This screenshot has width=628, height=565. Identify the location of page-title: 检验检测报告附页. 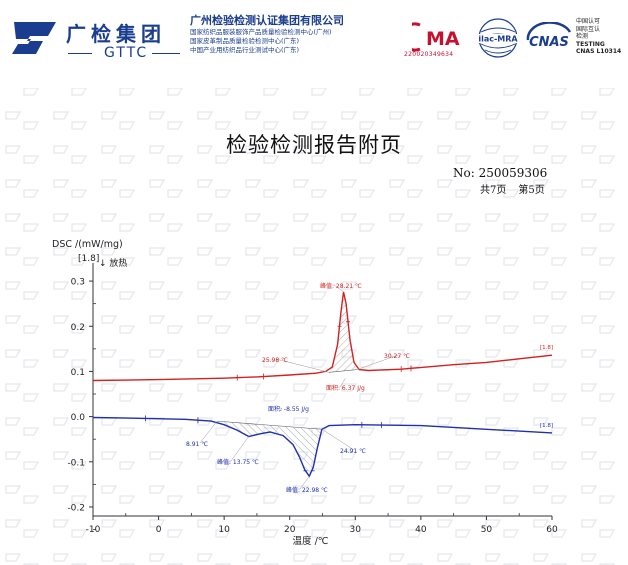
(314, 145).